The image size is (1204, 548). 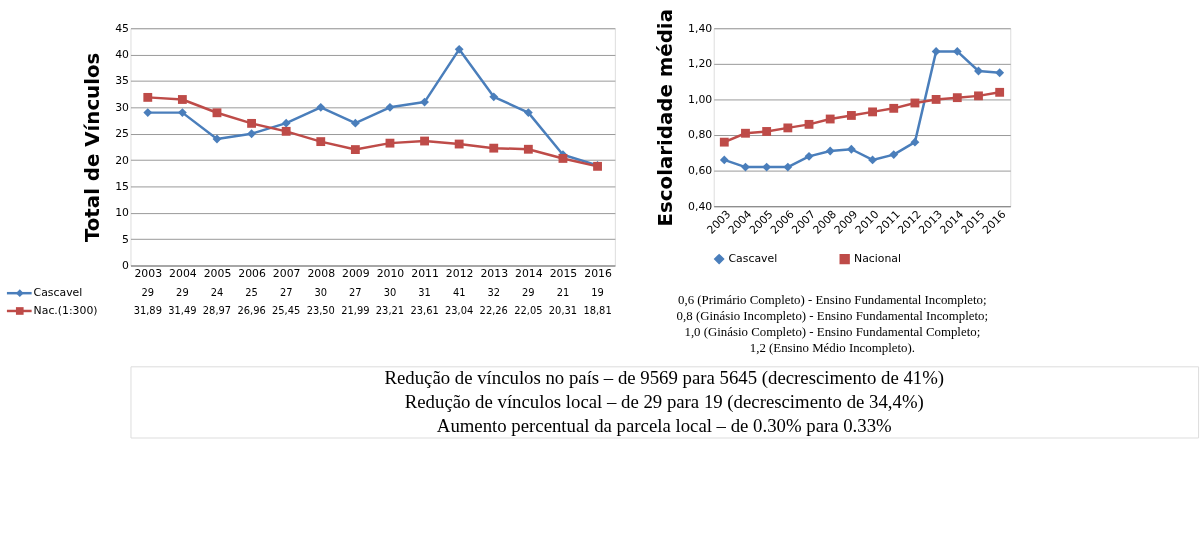 I want to click on legend-label: Nac.(1:300), so click(x=65, y=310).